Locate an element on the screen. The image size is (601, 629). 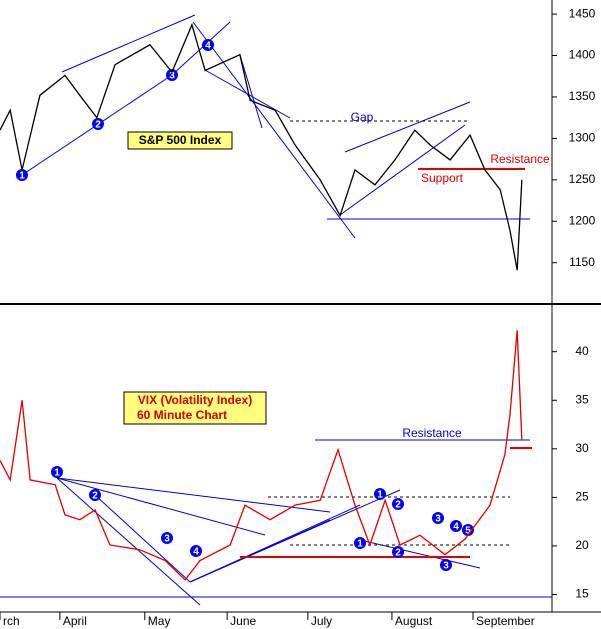
y-tick-label: 1250 is located at coordinates (582, 179).